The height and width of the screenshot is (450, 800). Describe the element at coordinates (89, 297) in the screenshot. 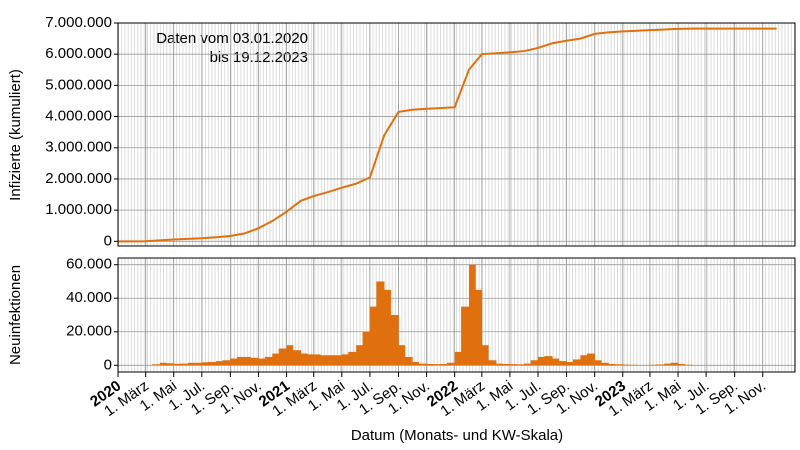

I see `y-tick-label: 40.000` at that location.